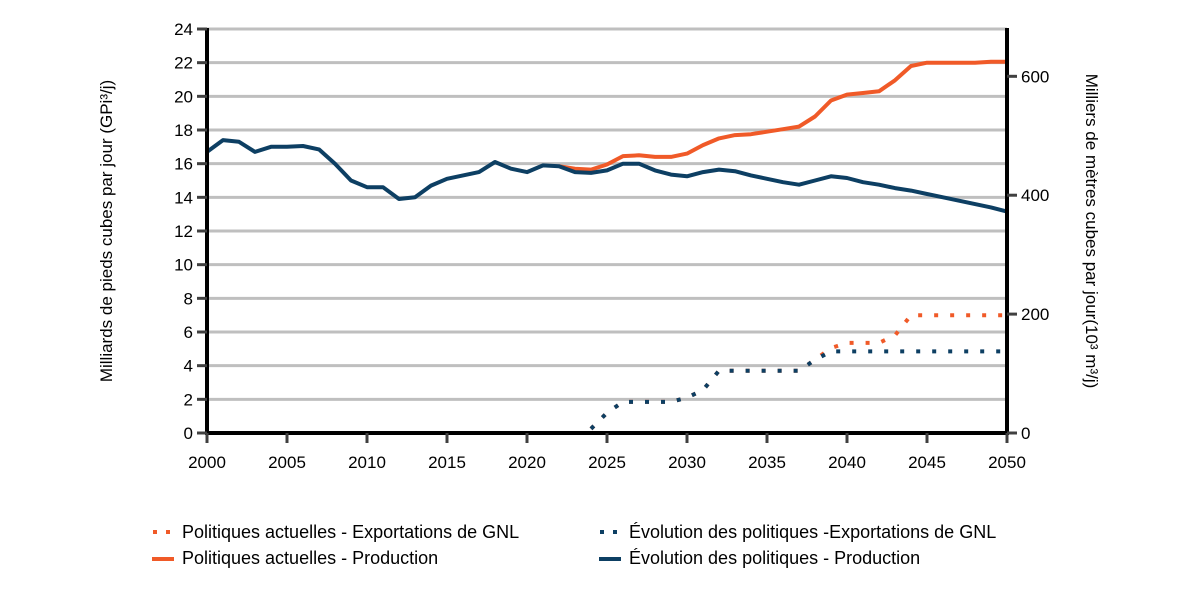 The width and height of the screenshot is (1200, 600). Describe the element at coordinates (183, 197) in the screenshot. I see `y-tick-label: 14` at that location.